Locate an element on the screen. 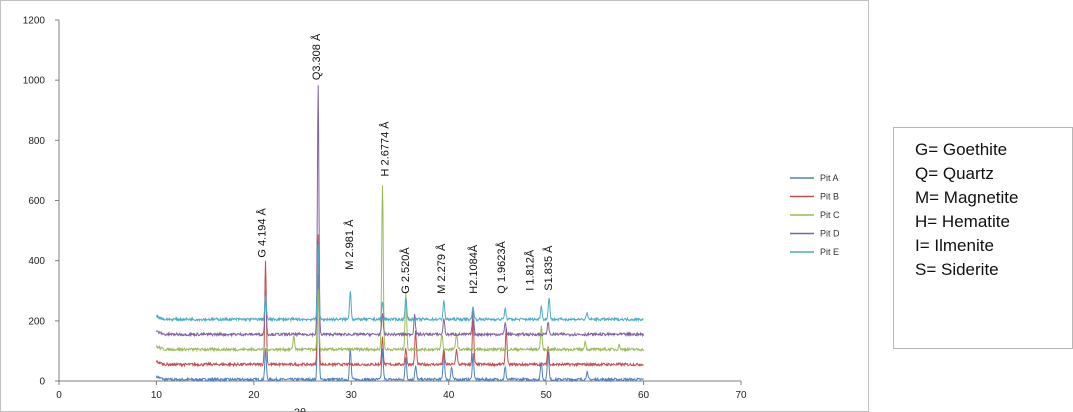 The height and width of the screenshot is (412, 1073). x-tick-label: 20 is located at coordinates (254, 395).